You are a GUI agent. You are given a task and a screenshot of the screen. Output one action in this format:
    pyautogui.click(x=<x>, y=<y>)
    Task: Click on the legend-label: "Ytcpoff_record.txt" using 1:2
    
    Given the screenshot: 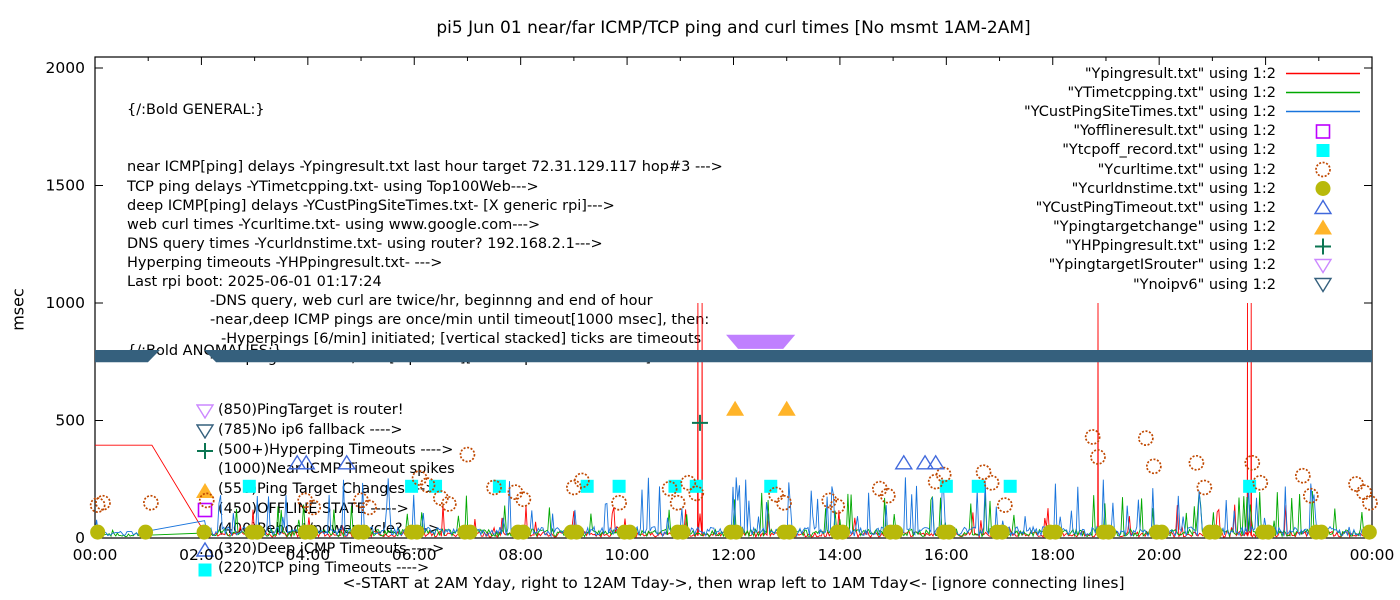 What is the action you would take?
    pyautogui.click(x=1169, y=150)
    